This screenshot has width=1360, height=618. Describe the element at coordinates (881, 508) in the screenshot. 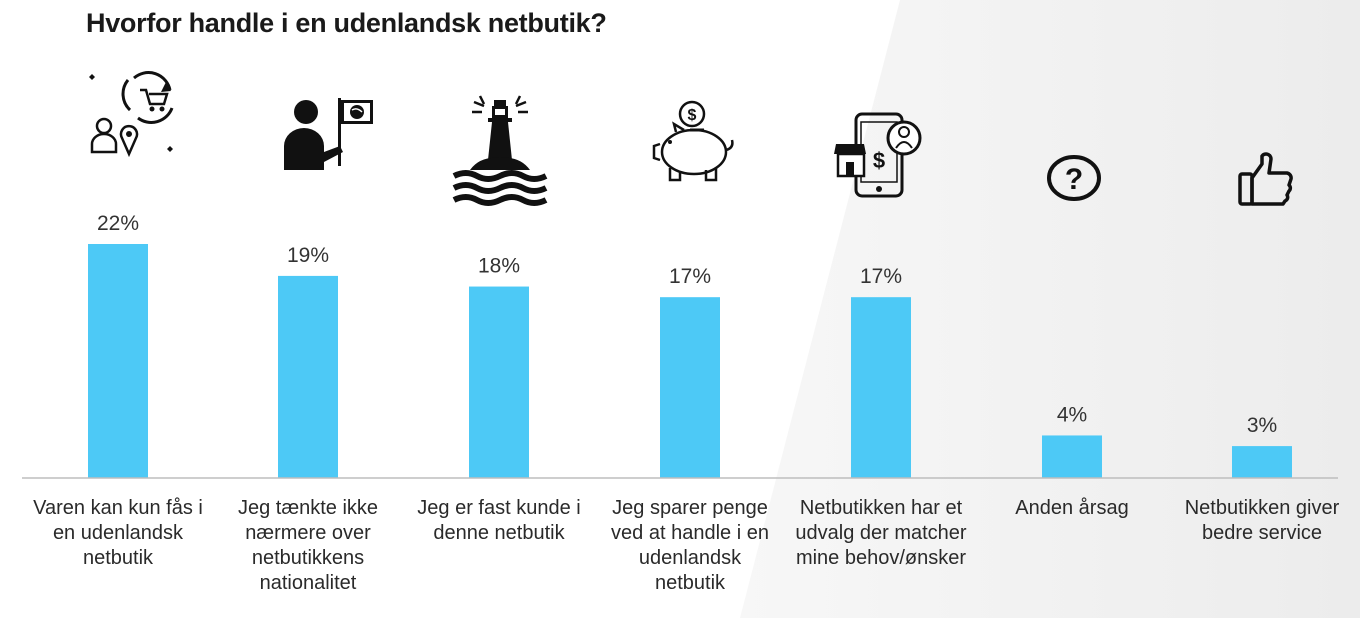

I see `category-label-line: Netbutikken har et` at that location.